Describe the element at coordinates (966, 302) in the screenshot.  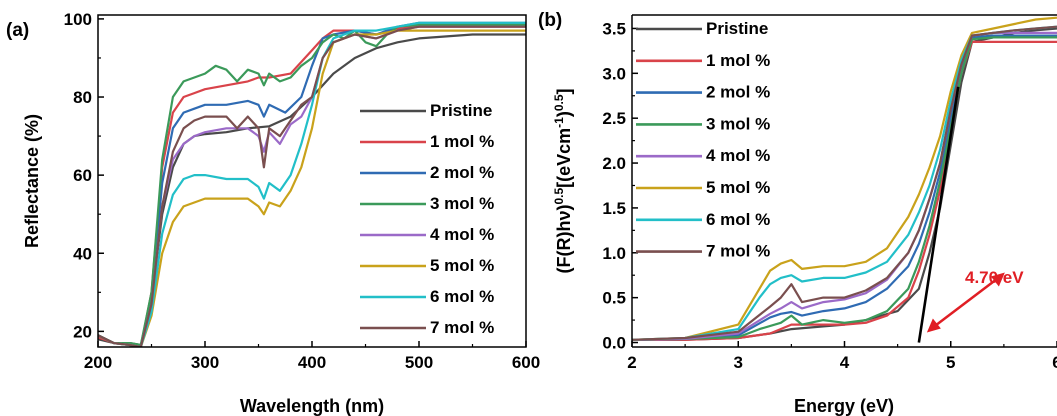
I see `annotation-arrow-shaft` at that location.